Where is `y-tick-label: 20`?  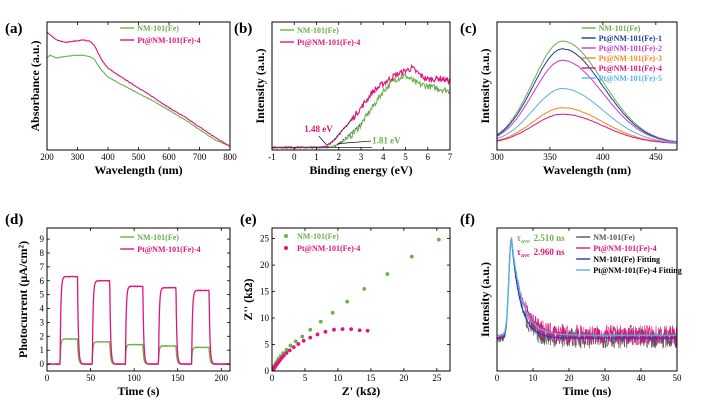
y-tick-label: 20 is located at coordinates (265, 265).